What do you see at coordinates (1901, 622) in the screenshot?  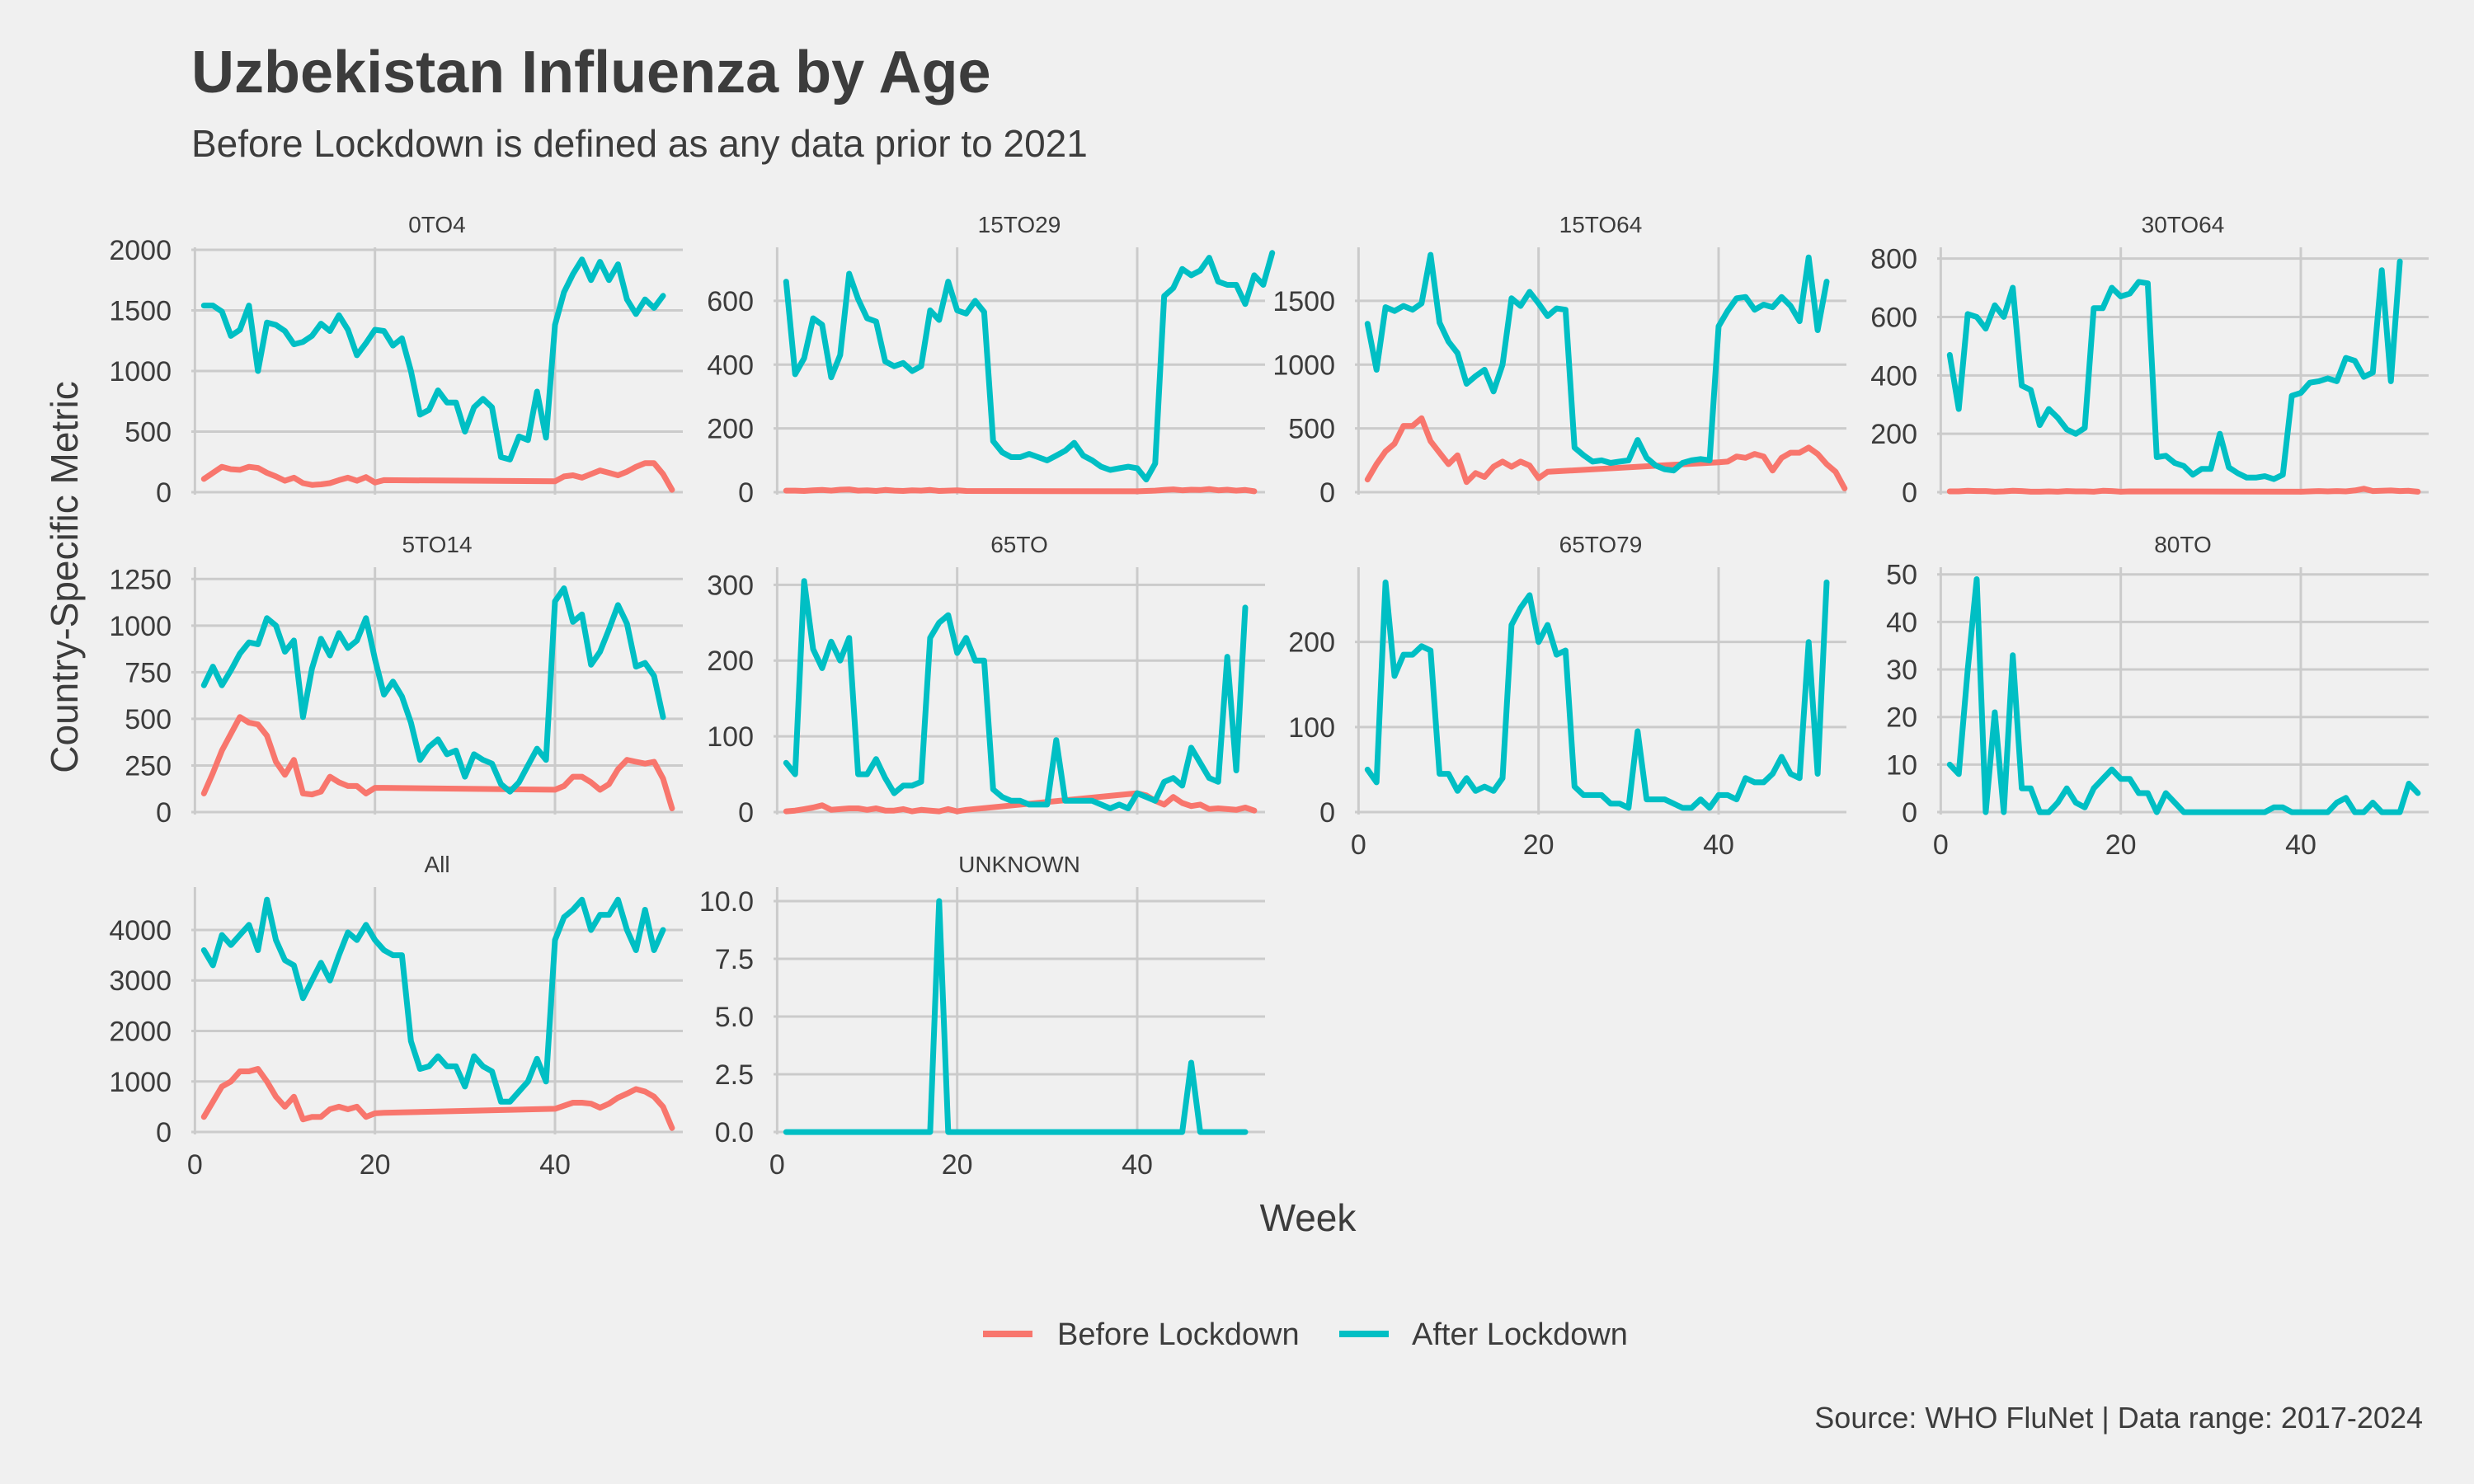 I see `y-tick-label: 40` at bounding box center [1901, 622].